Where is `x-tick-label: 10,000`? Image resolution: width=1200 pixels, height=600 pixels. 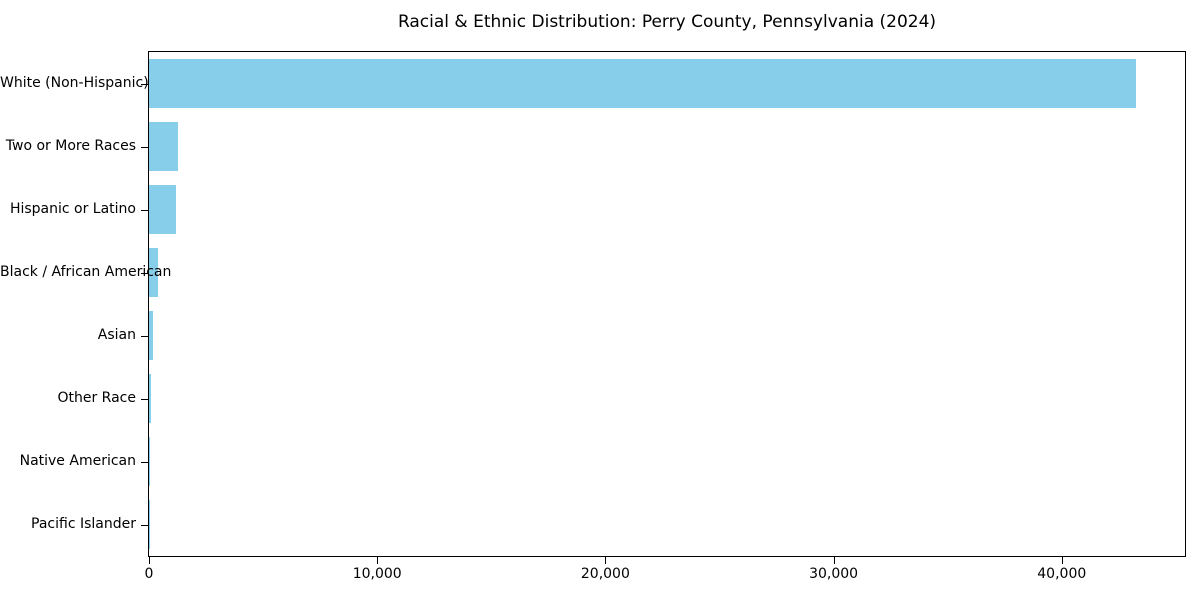 x-tick-label: 10,000 is located at coordinates (377, 574).